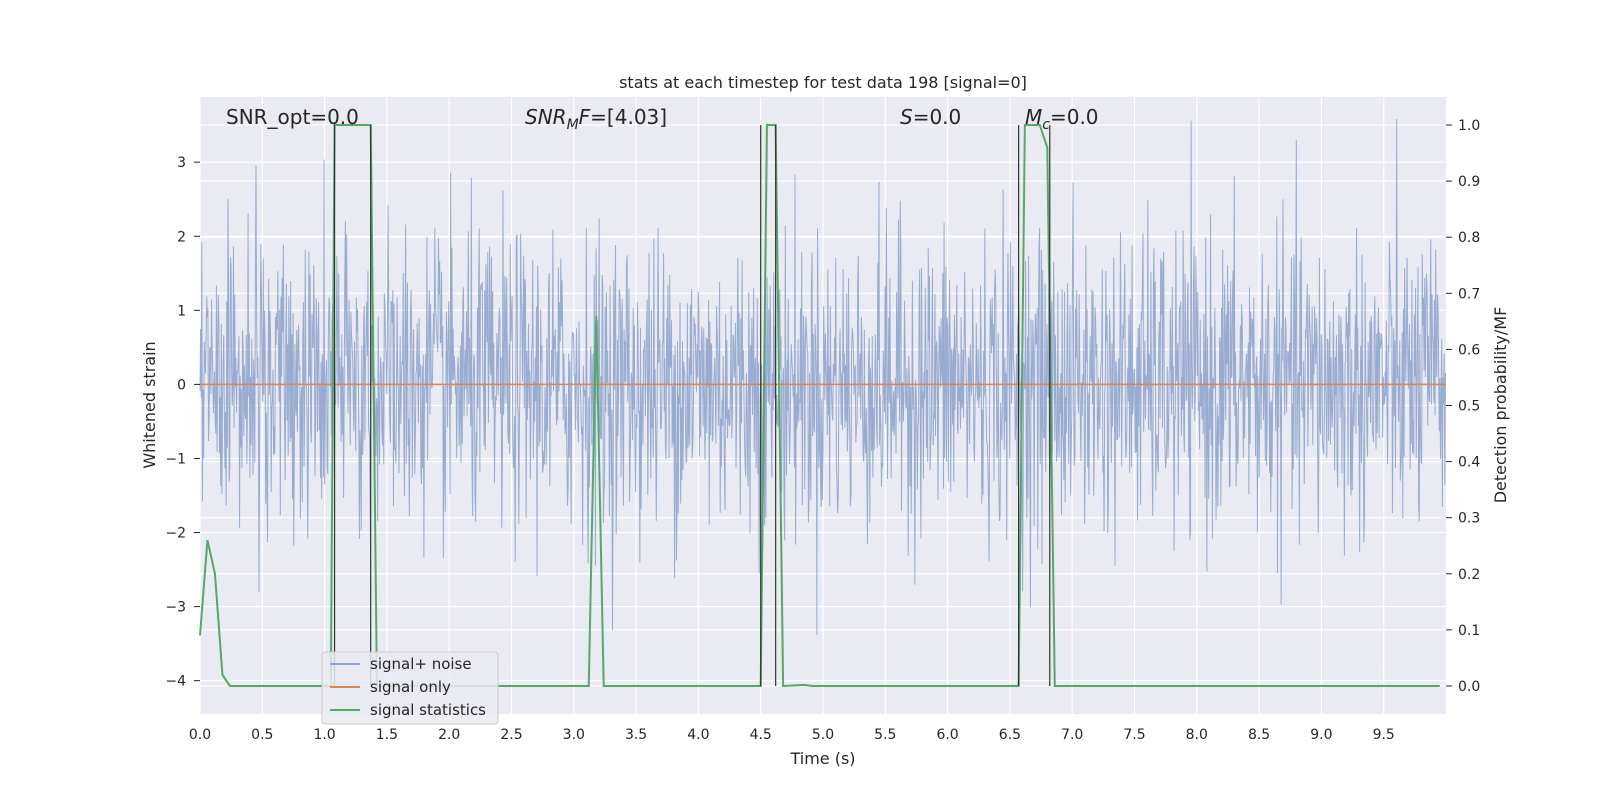 The image size is (1600, 800). I want to click on y2-tick-label: 0.7, so click(1469, 294).